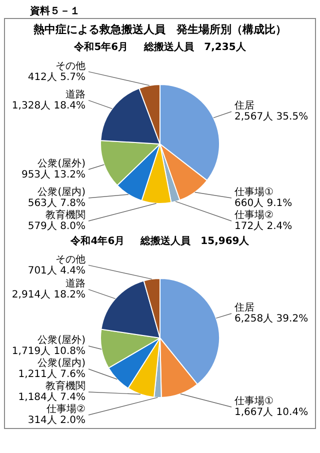 The width and height of the screenshot is (320, 453). Describe the element at coordinates (271, 412) in the screenshot. I see `data-label: 1,667人 10.4%` at that location.